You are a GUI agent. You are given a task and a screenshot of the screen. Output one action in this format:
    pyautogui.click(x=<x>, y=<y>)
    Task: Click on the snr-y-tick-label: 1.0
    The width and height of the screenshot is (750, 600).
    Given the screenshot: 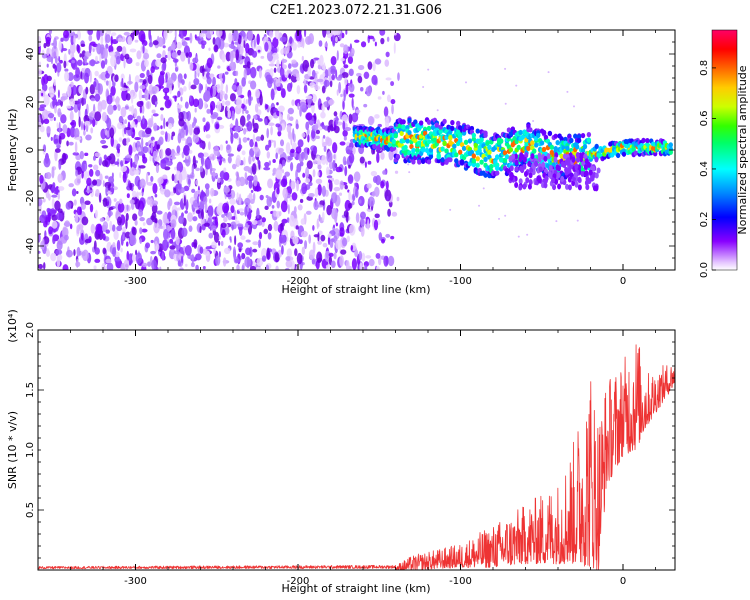 What is the action you would take?
    pyautogui.click(x=30, y=450)
    